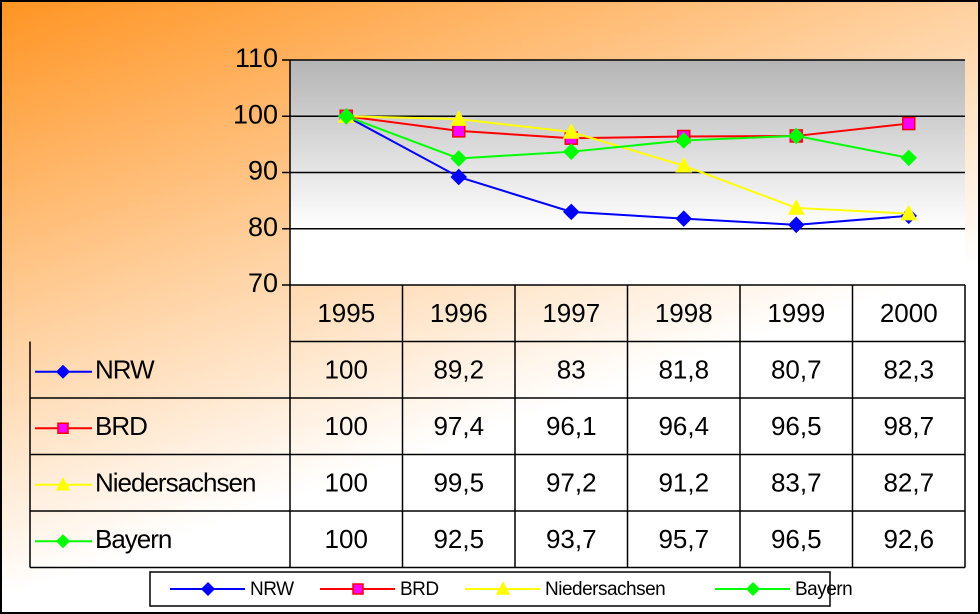 This screenshot has height=614, width=980. What do you see at coordinates (683, 426) in the screenshot?
I see `table-cell: 96,4` at bounding box center [683, 426].